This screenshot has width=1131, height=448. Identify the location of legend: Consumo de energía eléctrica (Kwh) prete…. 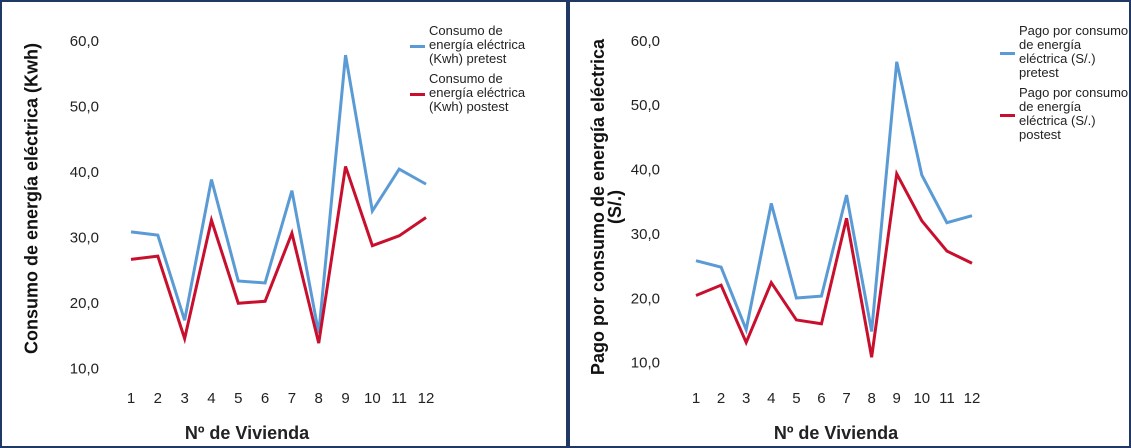
(475, 72).